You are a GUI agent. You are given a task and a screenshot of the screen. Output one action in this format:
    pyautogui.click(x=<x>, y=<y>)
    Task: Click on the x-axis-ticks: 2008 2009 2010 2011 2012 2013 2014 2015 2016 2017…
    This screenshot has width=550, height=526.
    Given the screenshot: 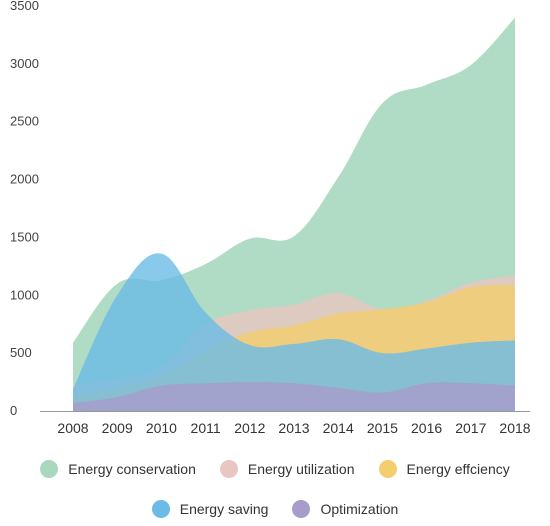 What is the action you would take?
    pyautogui.click(x=293, y=428)
    